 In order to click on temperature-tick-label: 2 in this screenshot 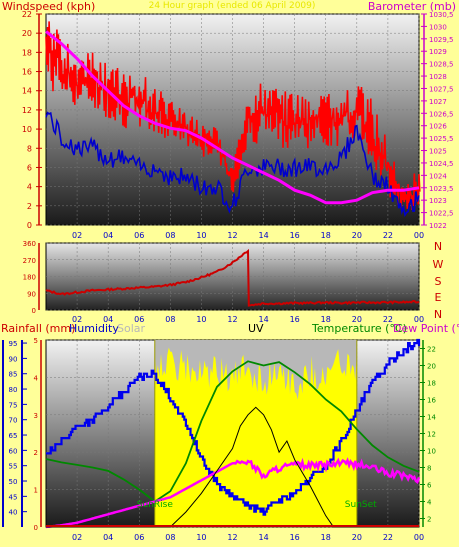, I will do `click(429, 520)`.